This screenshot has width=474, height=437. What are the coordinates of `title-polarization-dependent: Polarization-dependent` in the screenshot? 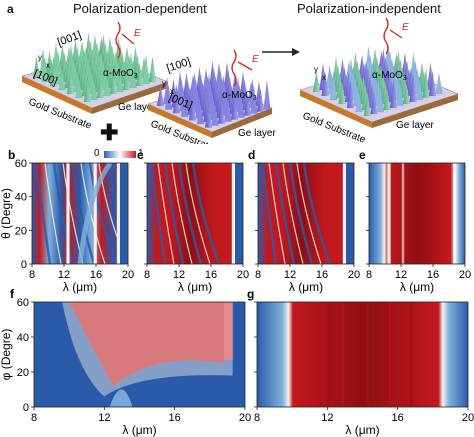 It's located at (140, 8).